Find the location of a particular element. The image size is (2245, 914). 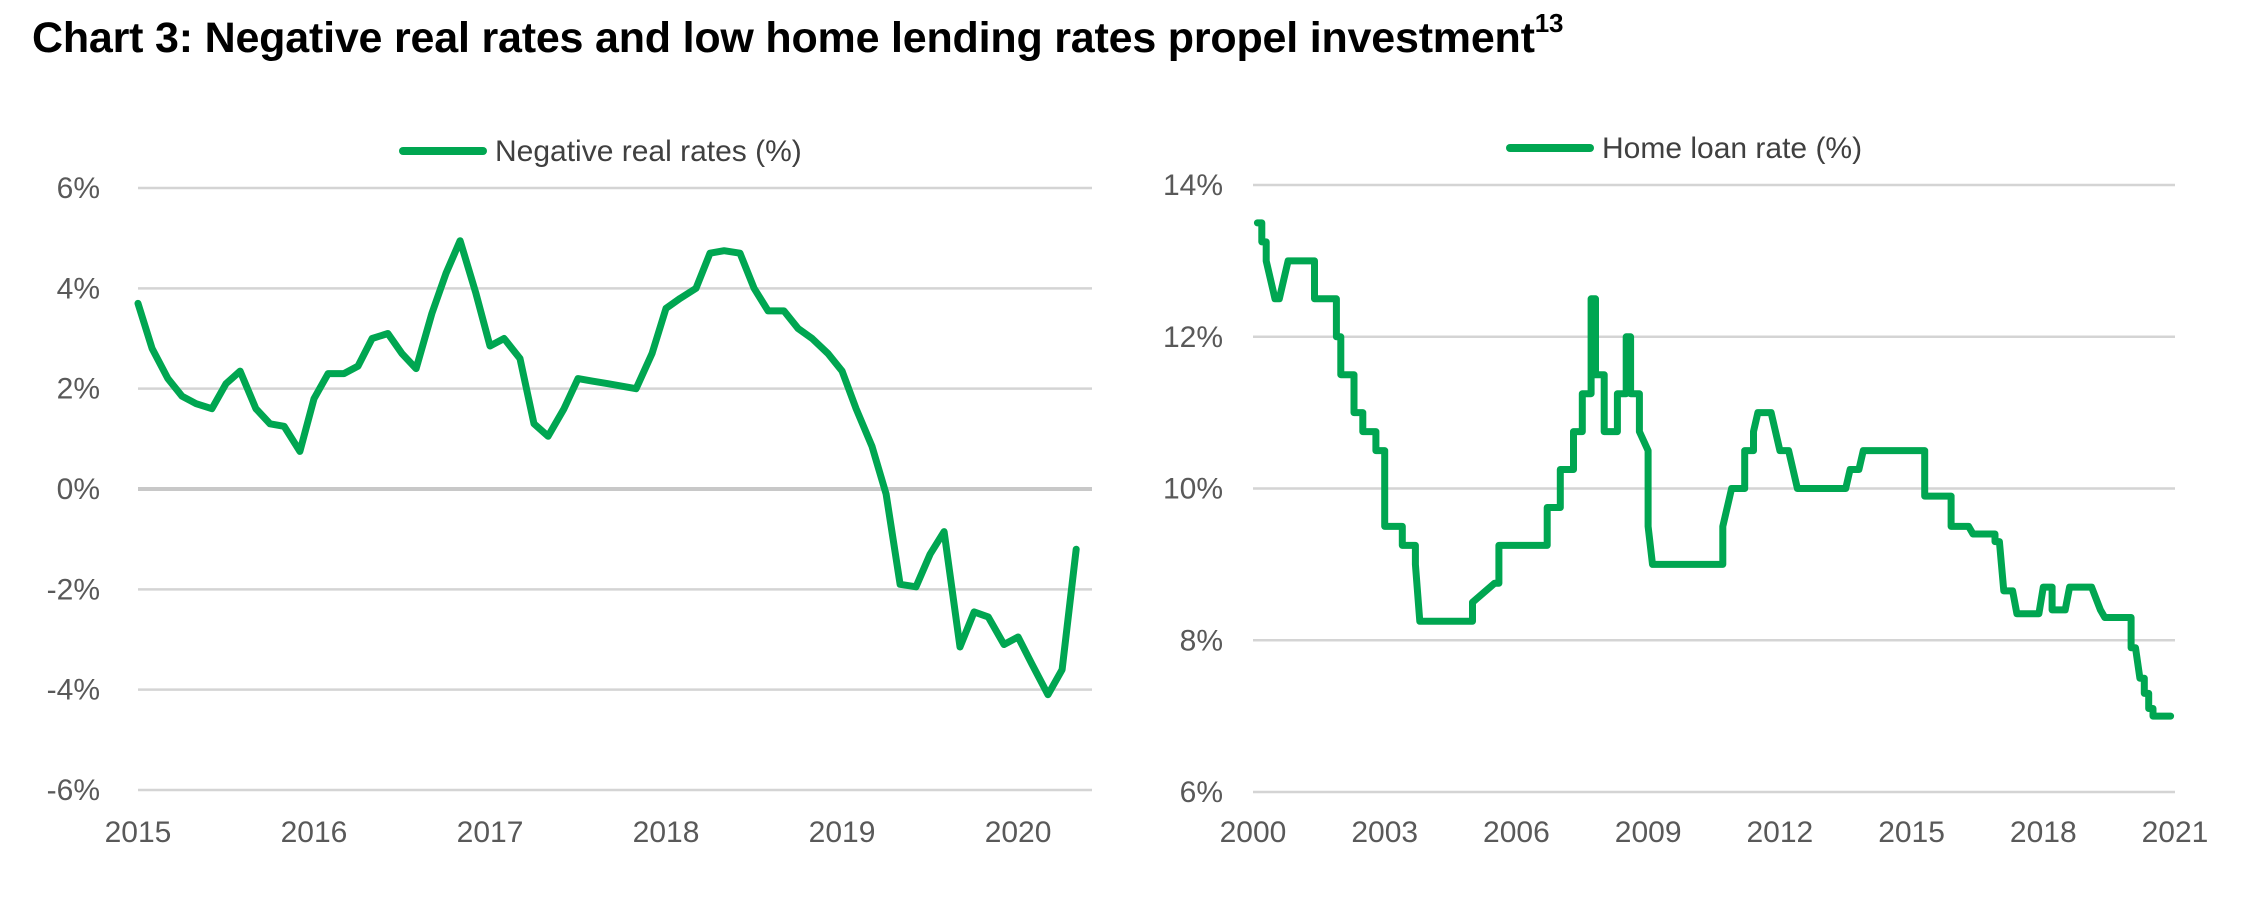

y-tick-label: 4% is located at coordinates (78, 288).